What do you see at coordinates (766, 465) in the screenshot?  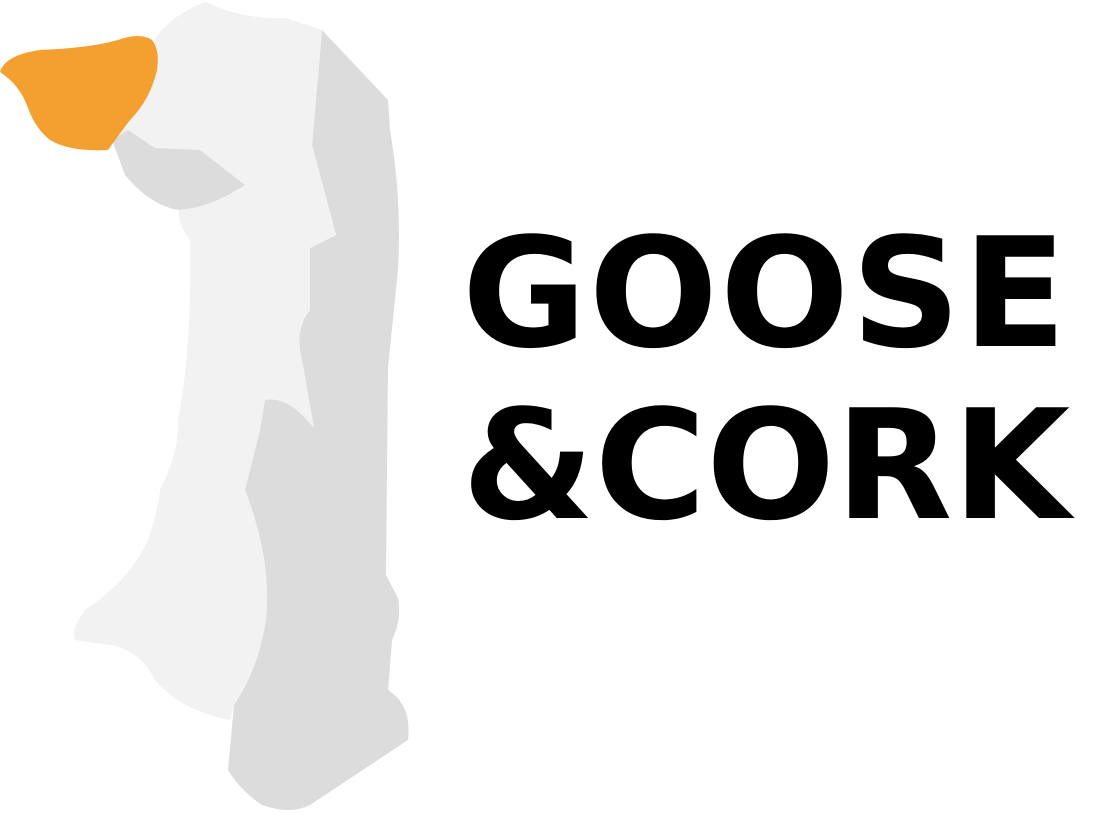 I see `wordmark-line-cork: &CORK` at bounding box center [766, 465].